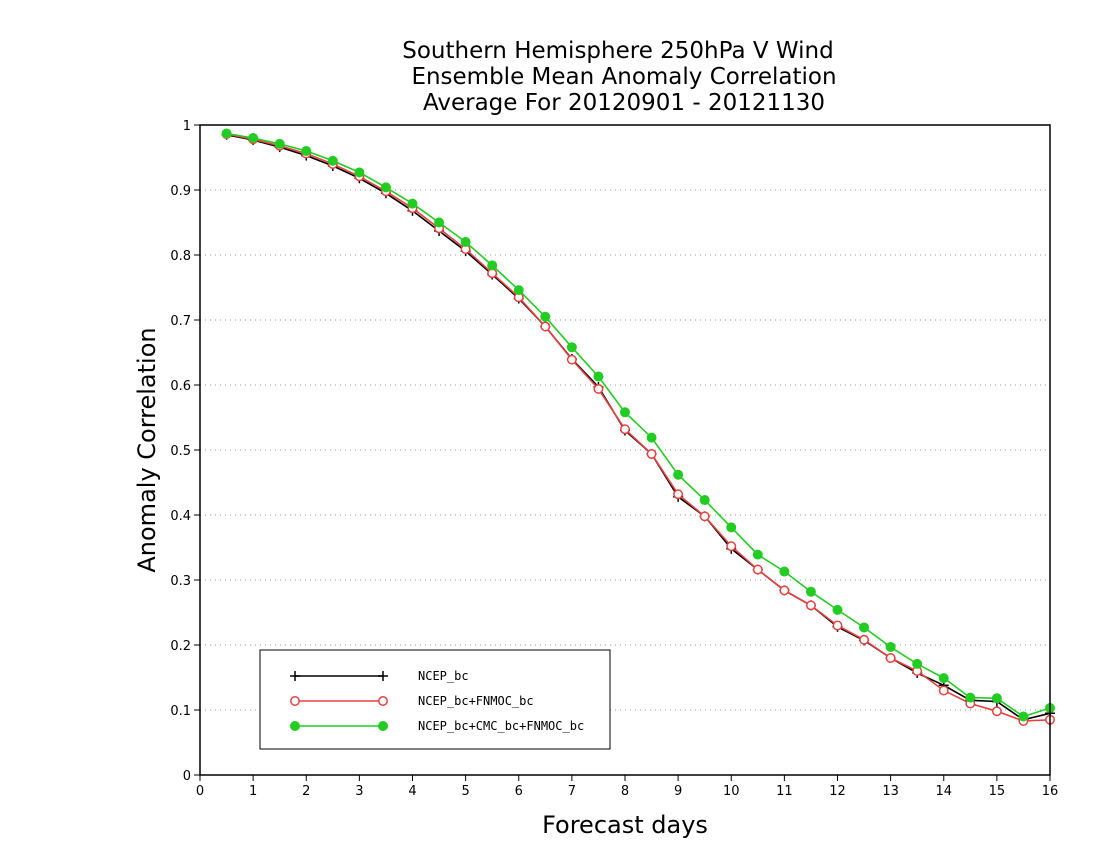  I want to click on legend-label: NCEP_bc+FNMOC_bc, so click(476, 701).